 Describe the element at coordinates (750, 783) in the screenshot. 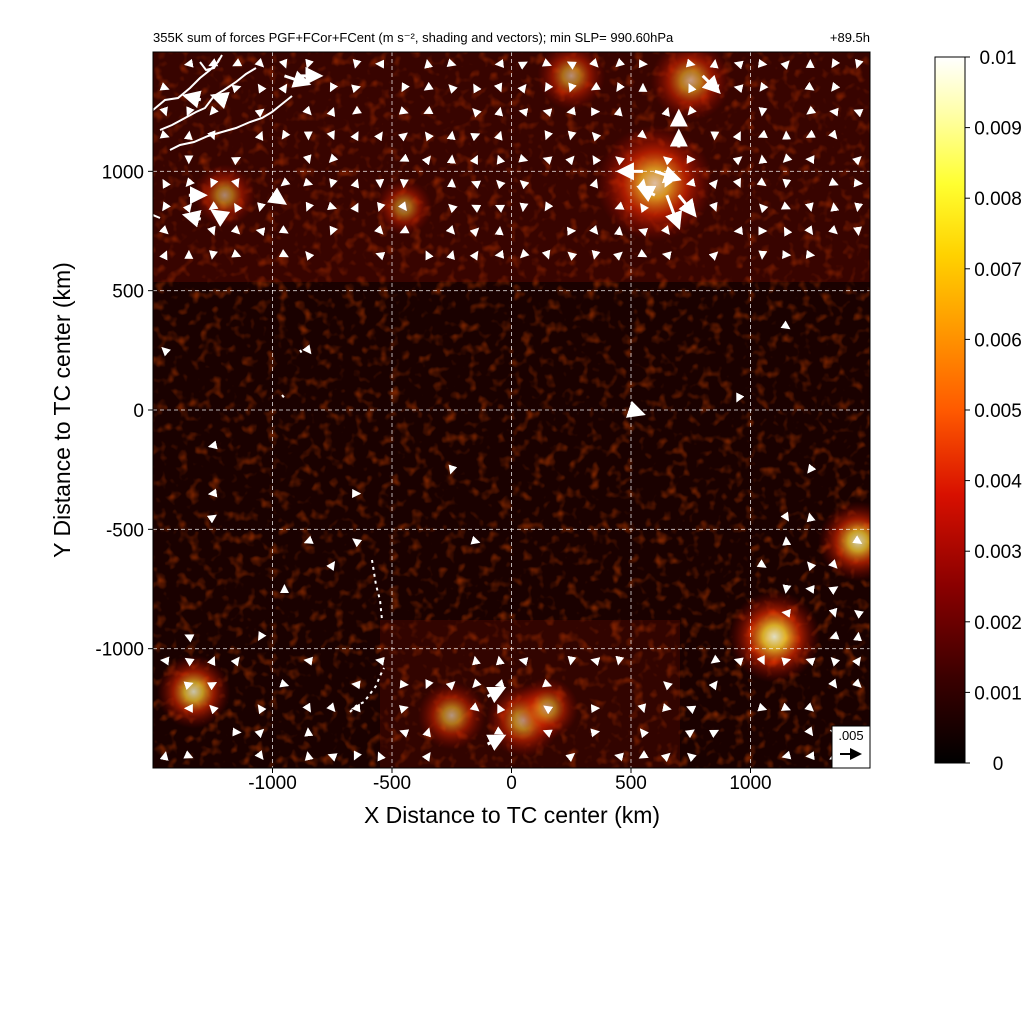

I see `x-tick-label: 1000` at that location.